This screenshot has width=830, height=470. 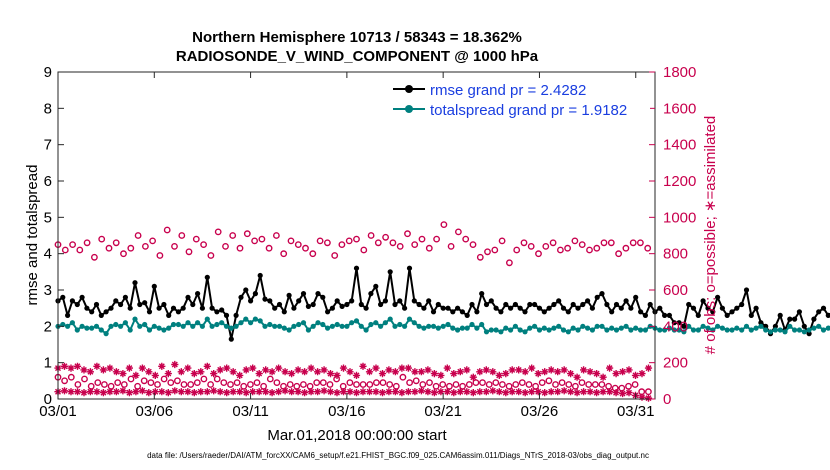 What do you see at coordinates (540, 411) in the screenshot?
I see `x-tick-label: 03/26` at bounding box center [540, 411].